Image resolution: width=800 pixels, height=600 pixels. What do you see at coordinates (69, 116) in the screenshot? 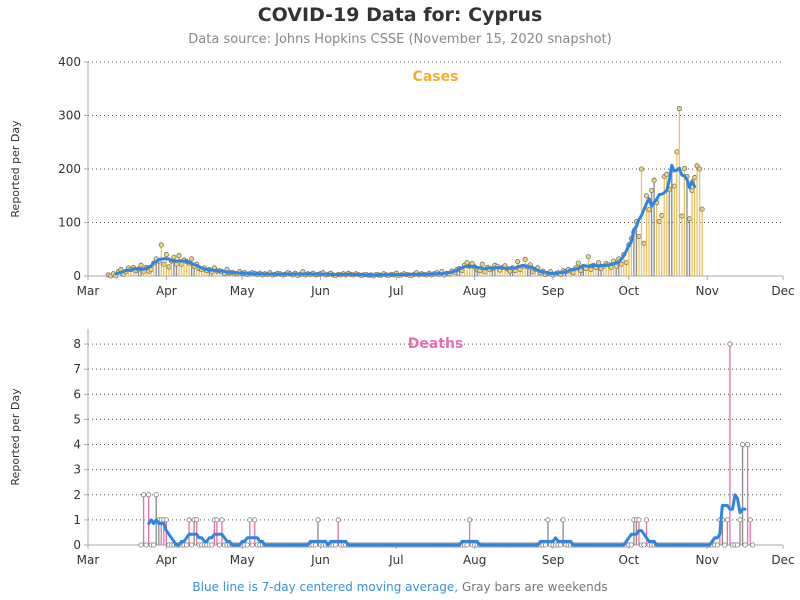
I see `y-tick-label: 300` at bounding box center [69, 116].